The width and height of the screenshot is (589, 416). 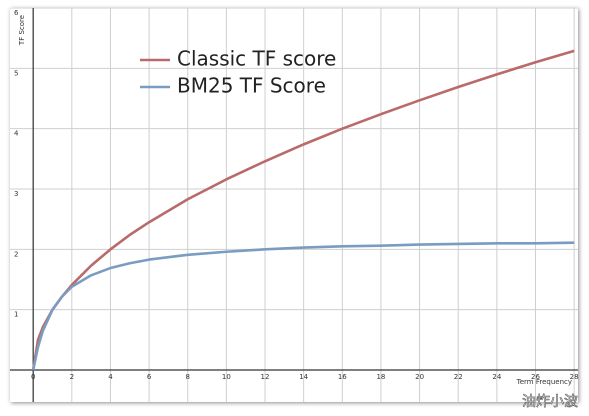 I want to click on x-tick-label: 2, so click(x=72, y=377).